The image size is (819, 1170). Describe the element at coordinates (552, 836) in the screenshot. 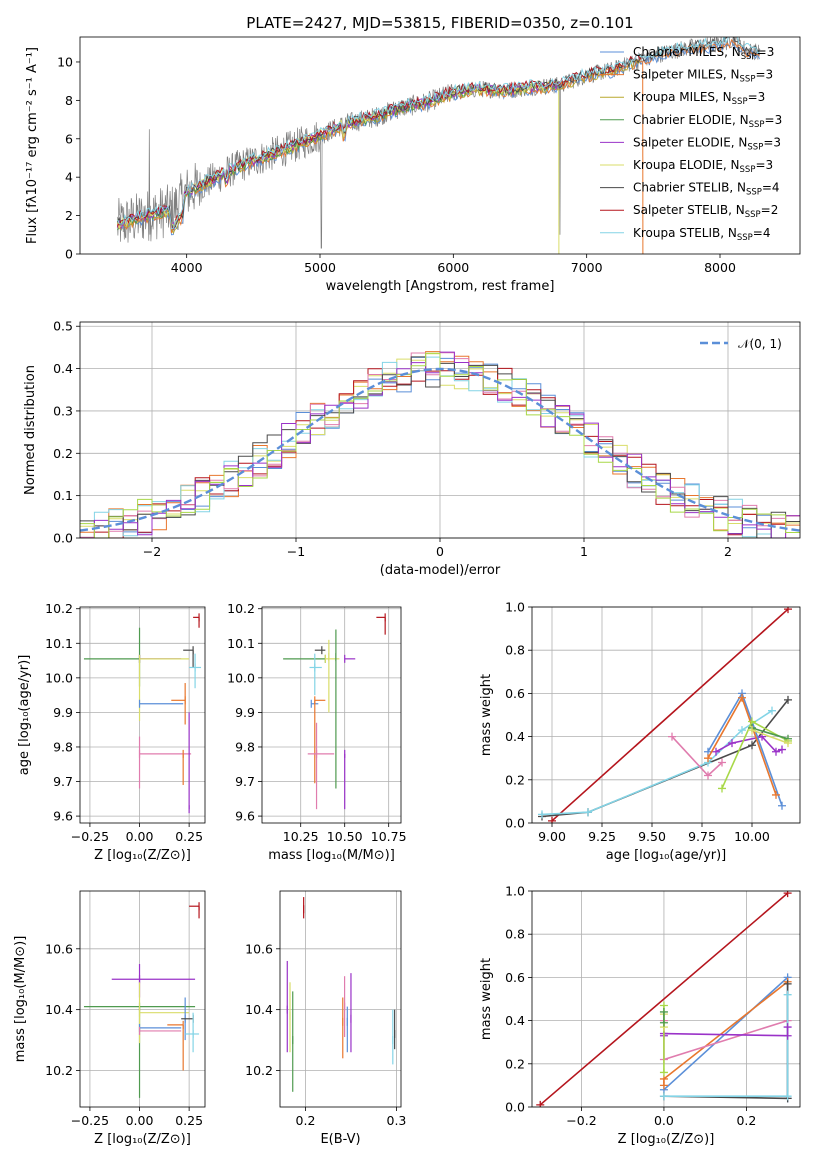

I see `age-weight-xtick-label: 9.00` at that location.